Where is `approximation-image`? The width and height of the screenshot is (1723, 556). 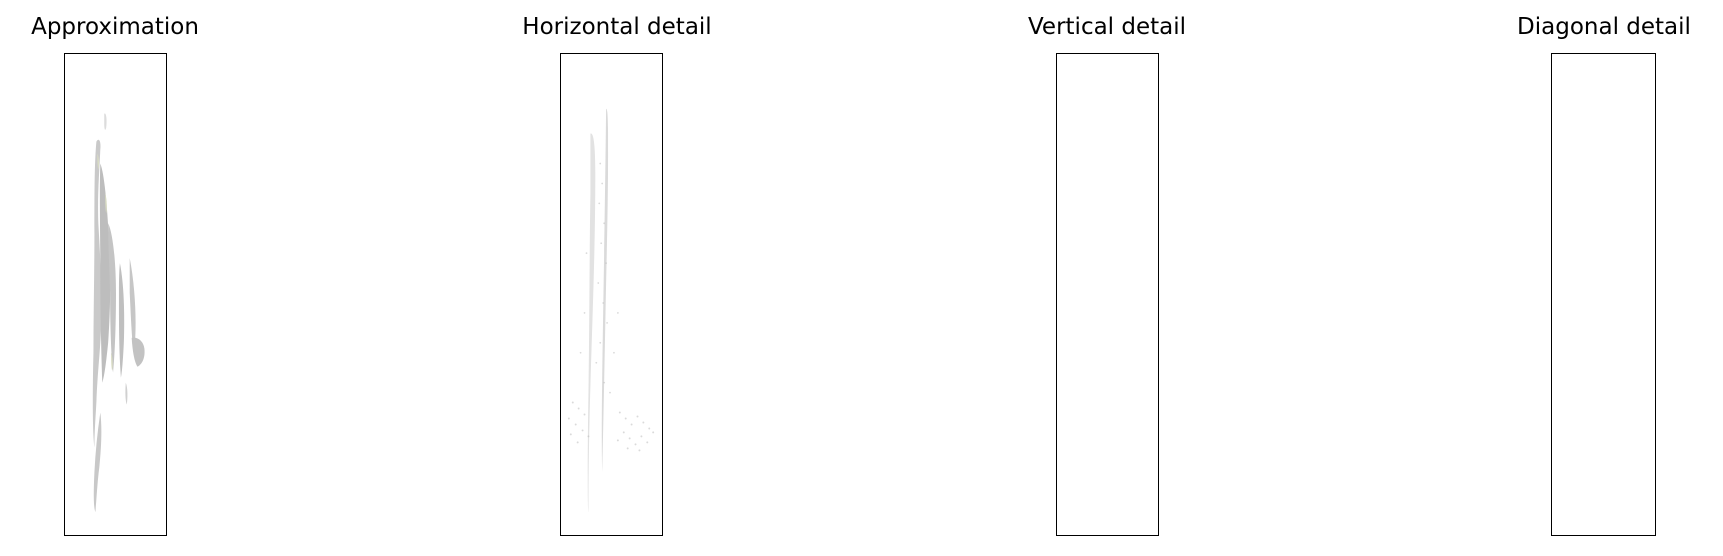 approximation-image is located at coordinates (115, 294).